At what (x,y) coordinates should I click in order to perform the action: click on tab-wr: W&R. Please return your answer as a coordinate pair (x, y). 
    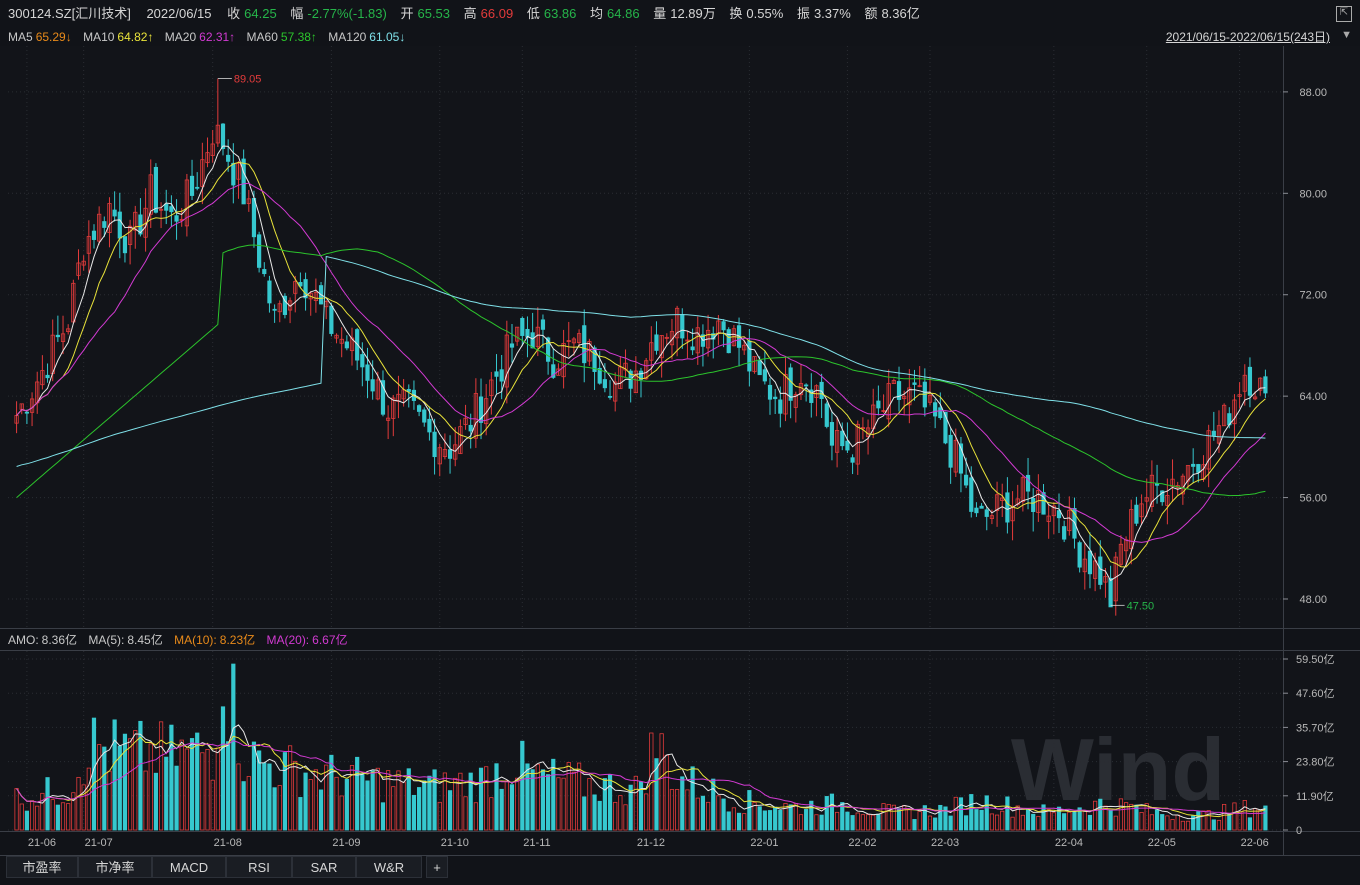
    Looking at the image, I should click on (389, 867).